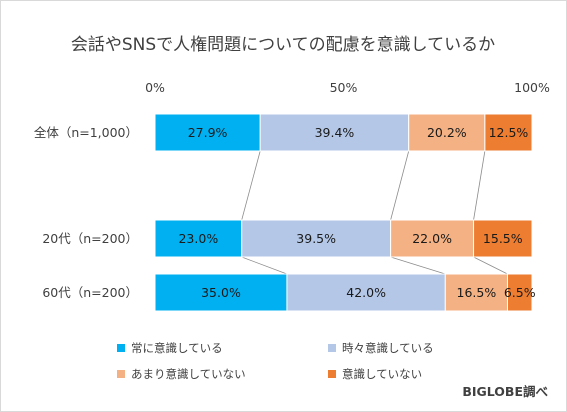 This screenshot has height=412, width=567. I want to click on data-label: 42.0%, so click(366, 292).